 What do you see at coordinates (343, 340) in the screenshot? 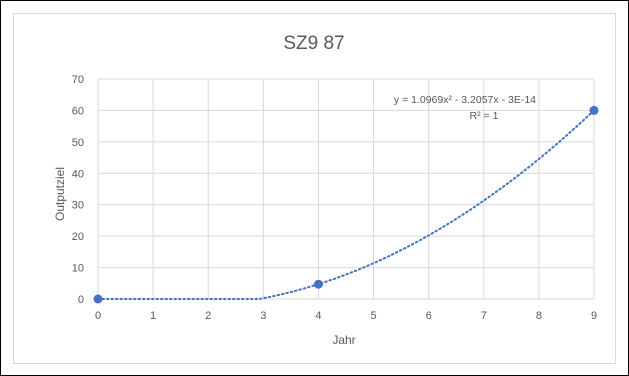
I see `x-axis-label: Jahr` at bounding box center [343, 340].